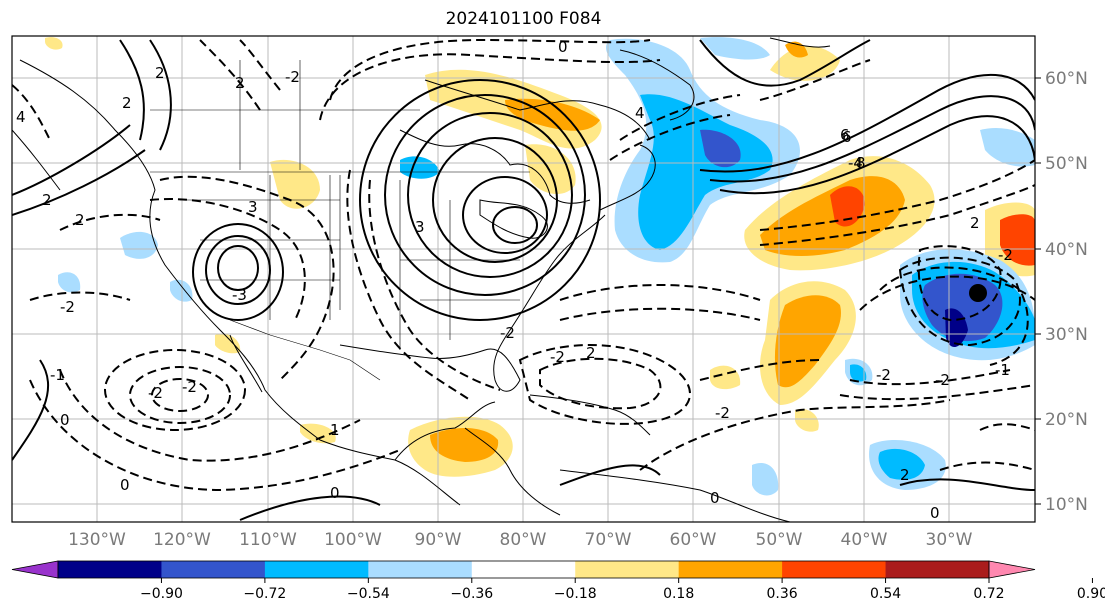  I want to click on lon-label: 100°W, so click(353, 540).